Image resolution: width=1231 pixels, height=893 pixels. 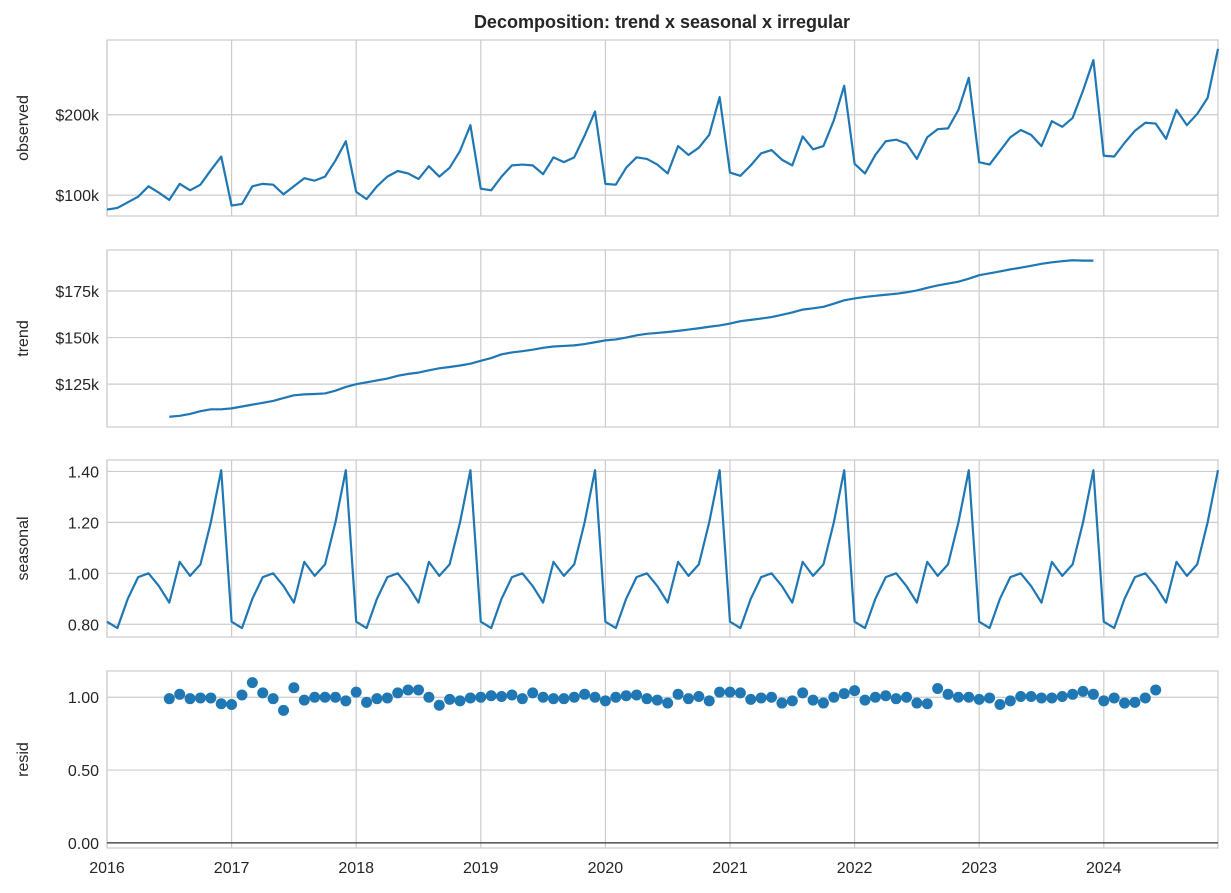 What do you see at coordinates (23, 128) in the screenshot?
I see `y-axis-label-observed: observed` at bounding box center [23, 128].